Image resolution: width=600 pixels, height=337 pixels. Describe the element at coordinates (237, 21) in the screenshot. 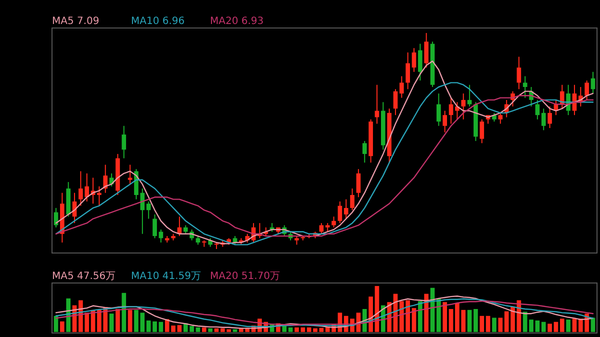

I see `text: MA20 6.93` at that location.